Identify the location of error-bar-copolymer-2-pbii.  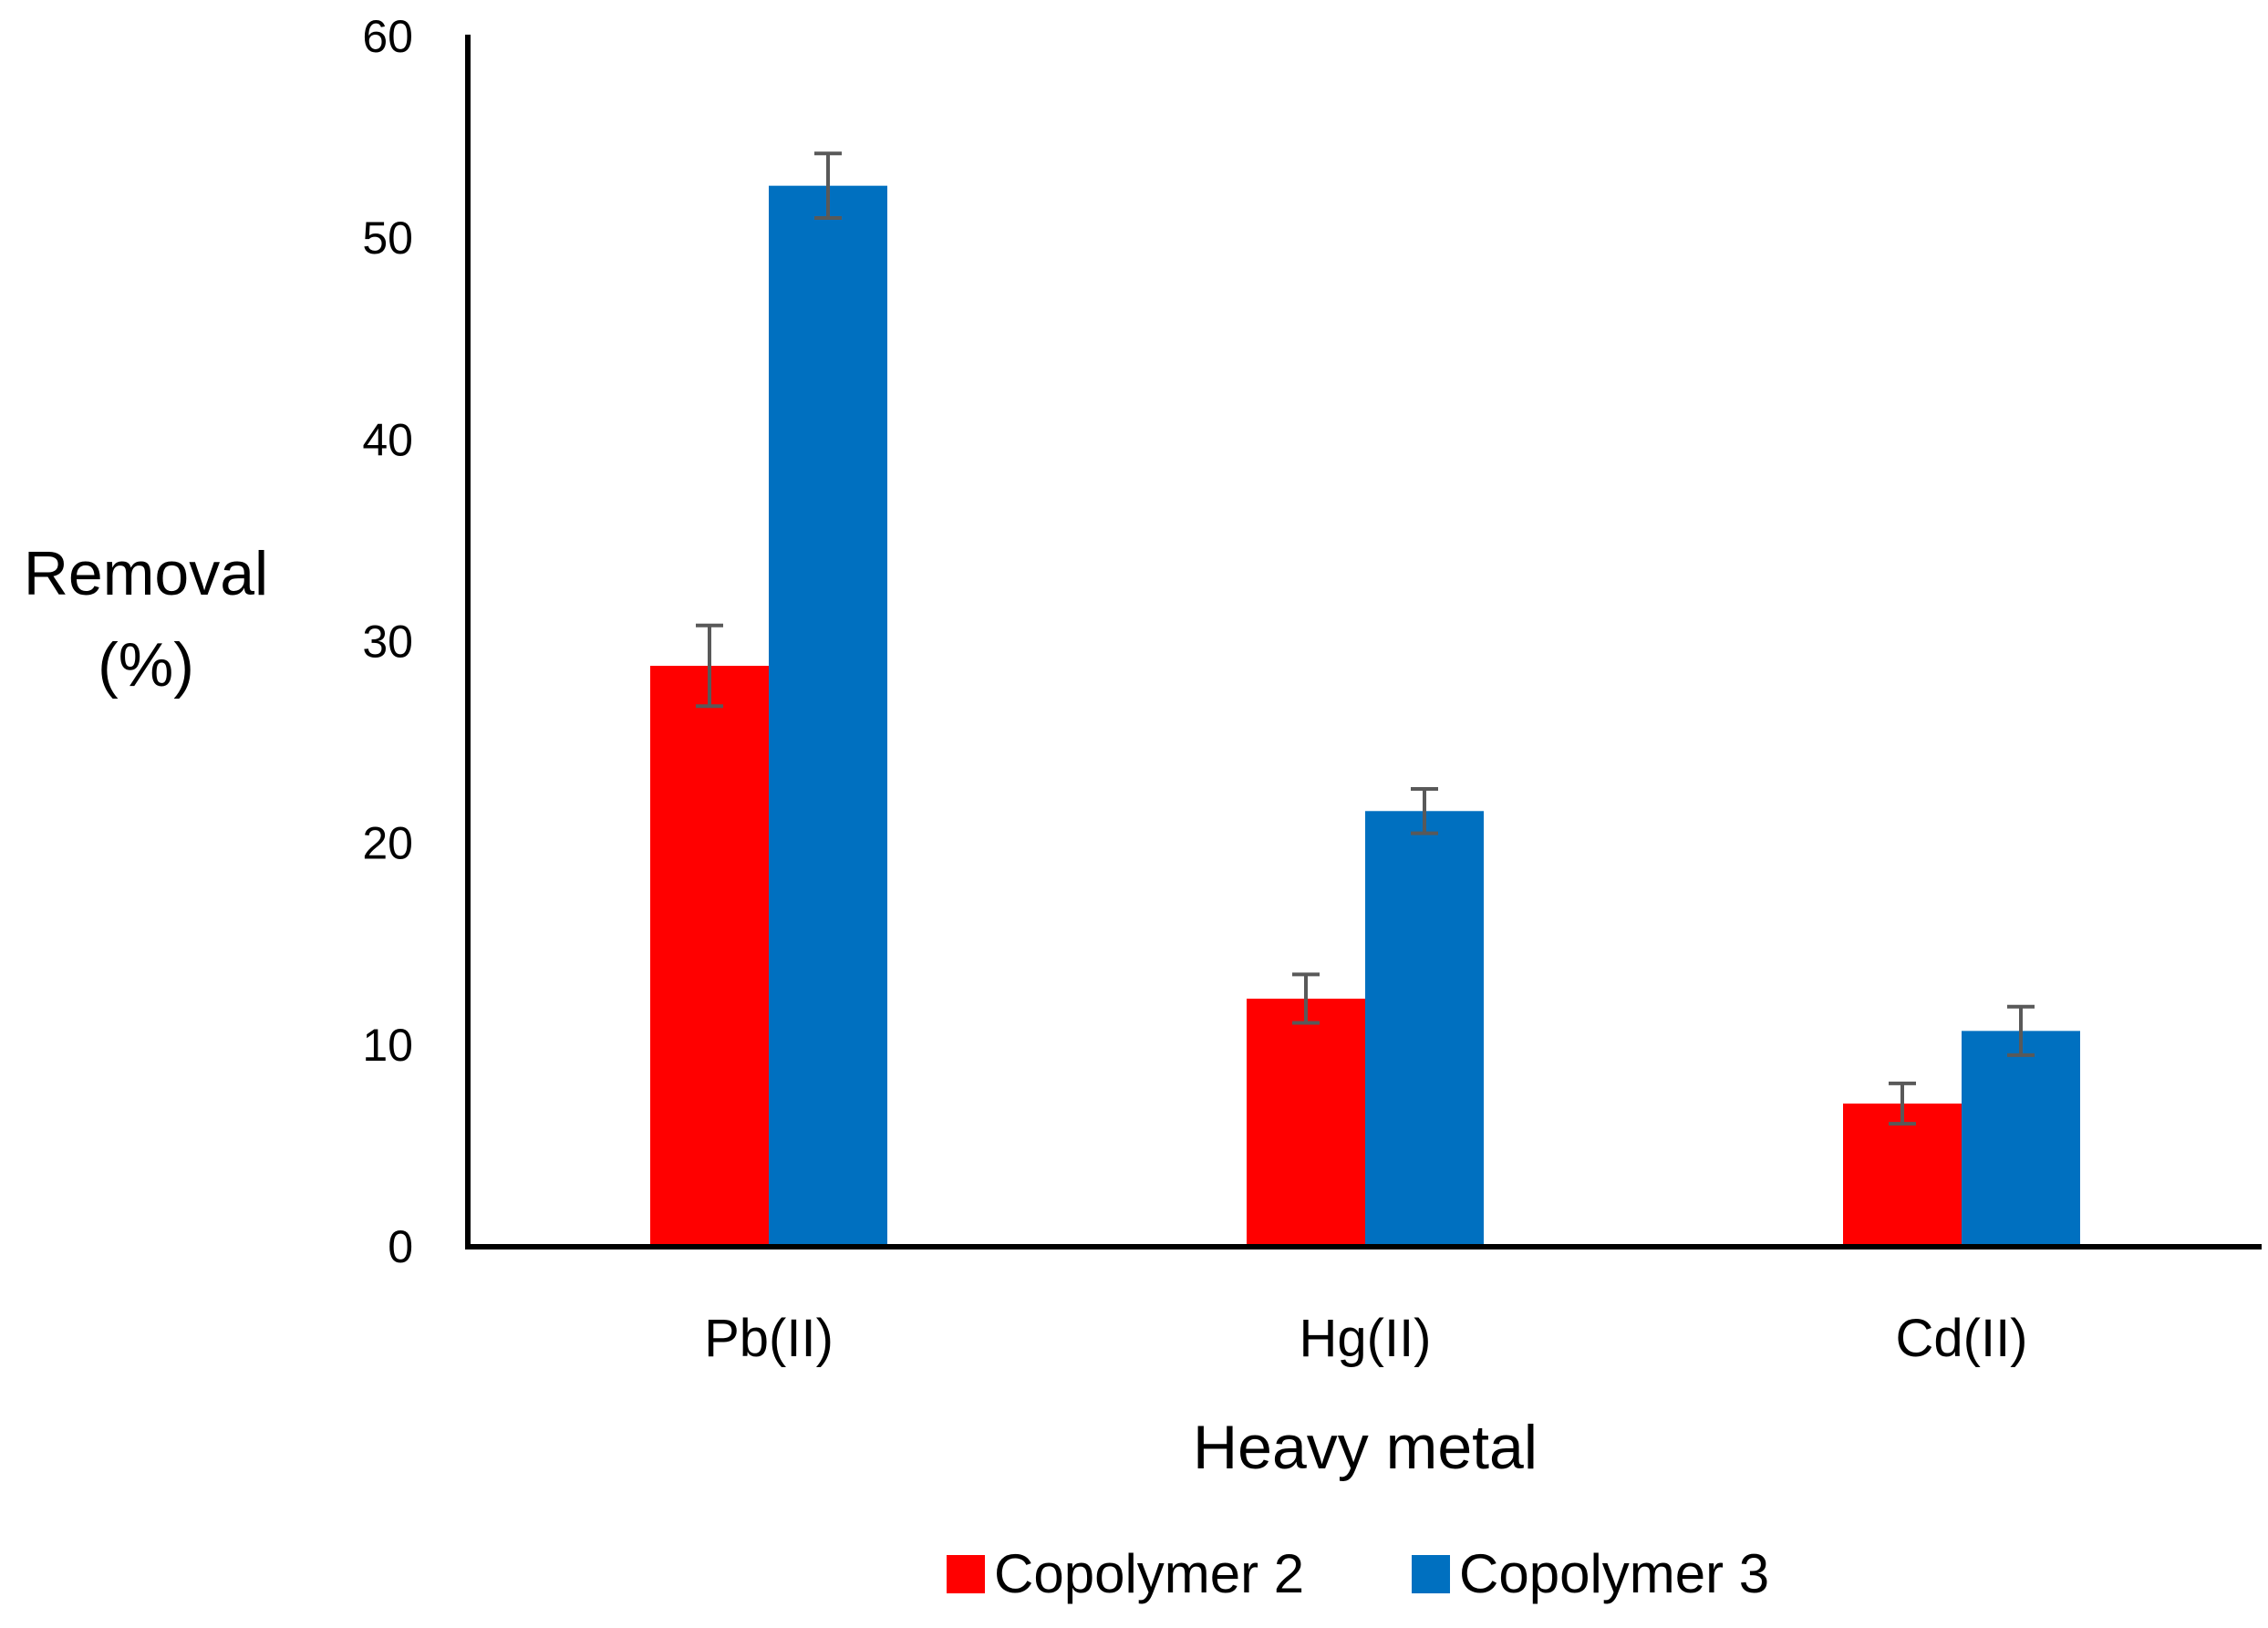
(709, 666).